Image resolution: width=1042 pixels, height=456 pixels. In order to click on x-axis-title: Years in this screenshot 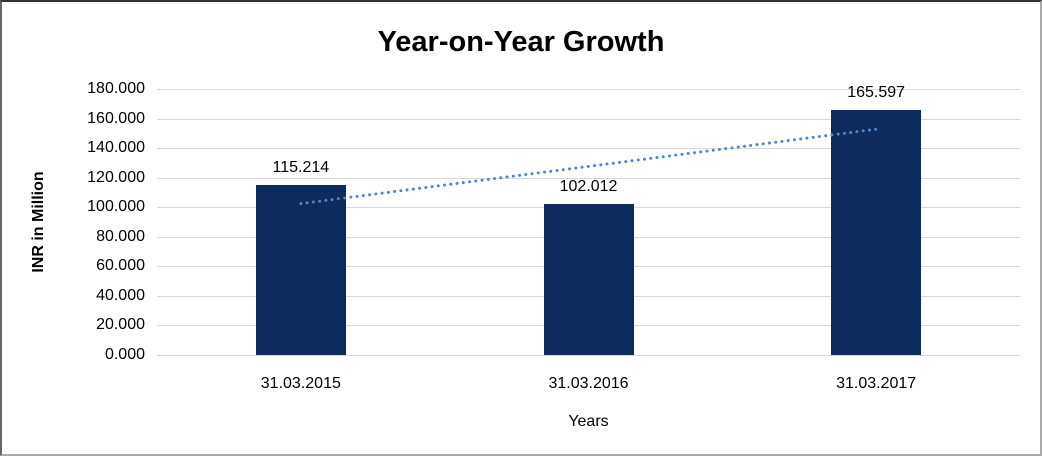, I will do `click(588, 421)`.